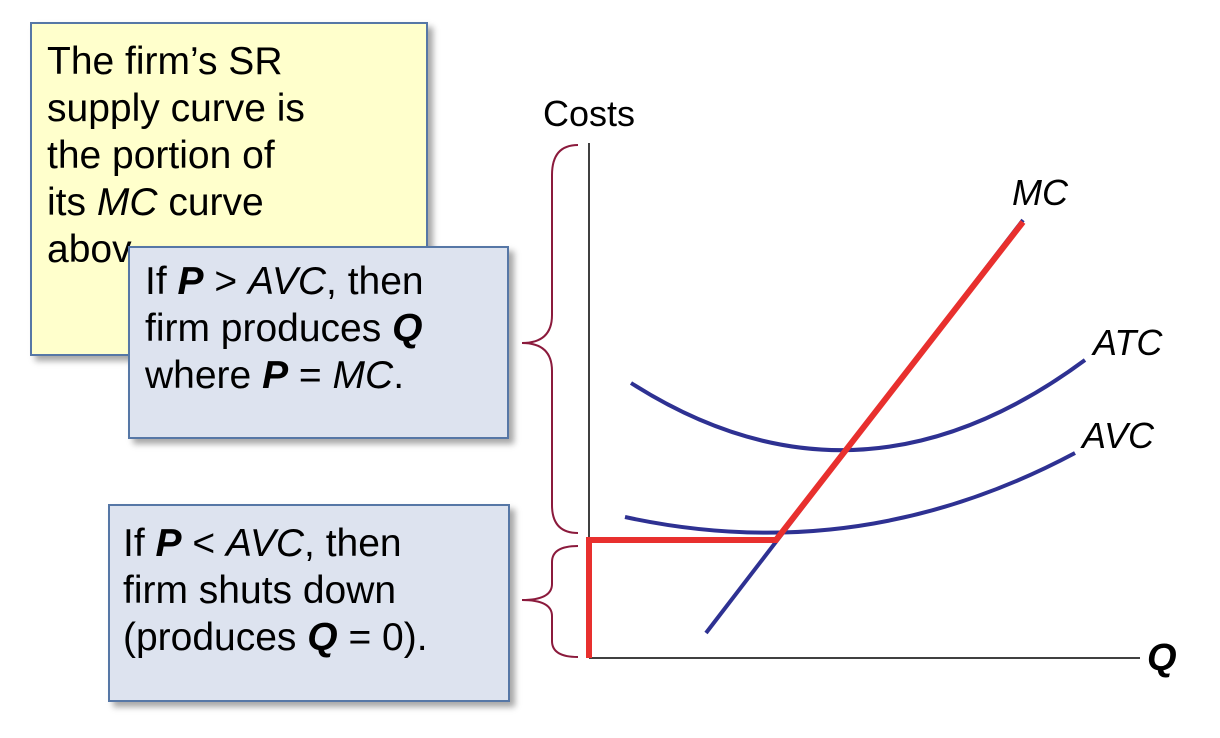 The image size is (1220, 738). What do you see at coordinates (210, 202) in the screenshot?
I see `note-text: curve` at bounding box center [210, 202].